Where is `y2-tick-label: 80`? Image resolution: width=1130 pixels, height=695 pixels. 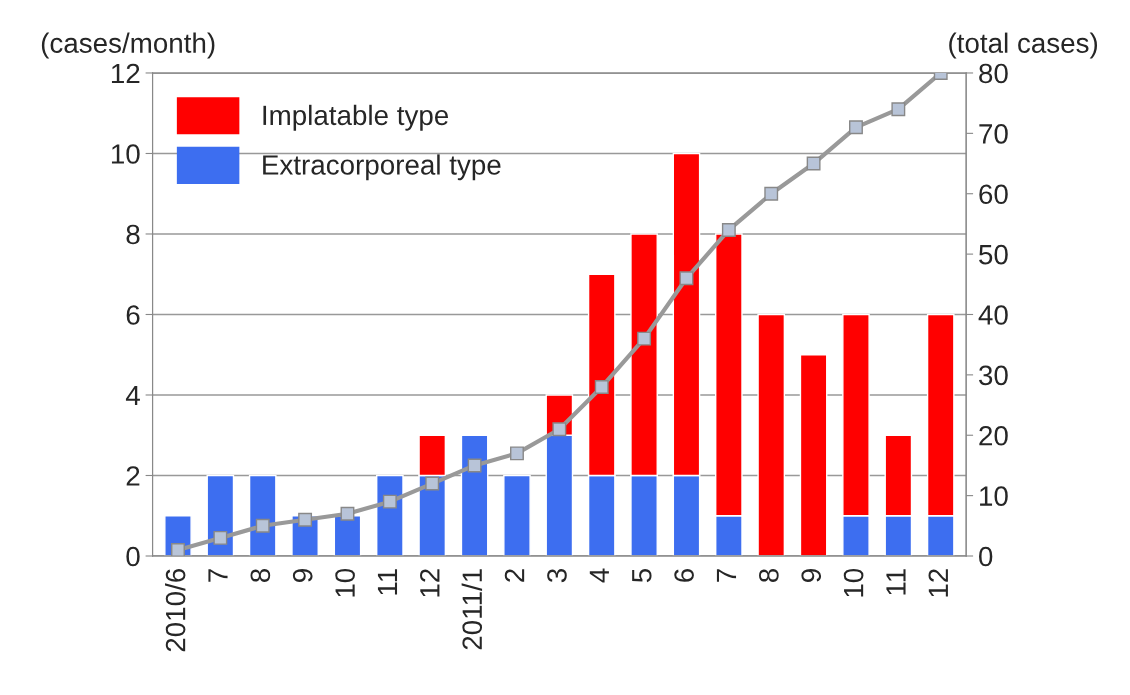 y2-tick-label: 80 is located at coordinates (993, 73).